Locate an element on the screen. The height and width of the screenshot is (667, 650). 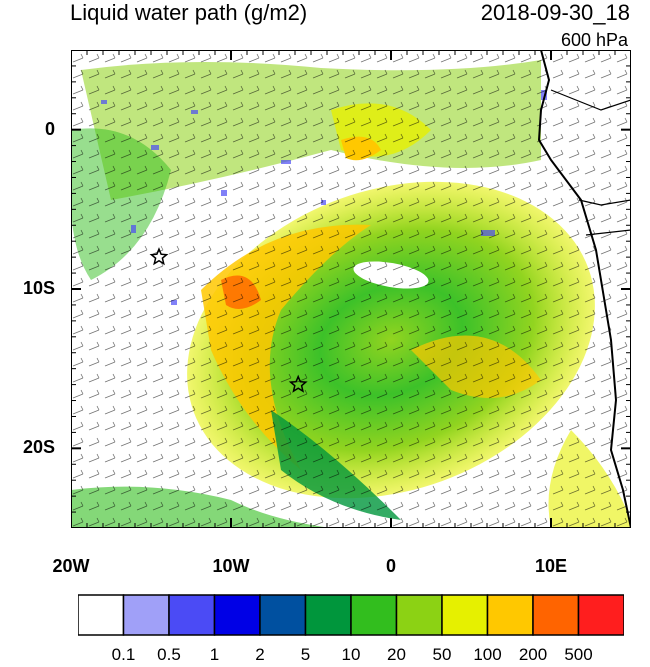
map-title: Liquid water path (g/m2) is located at coordinates (189, 12).